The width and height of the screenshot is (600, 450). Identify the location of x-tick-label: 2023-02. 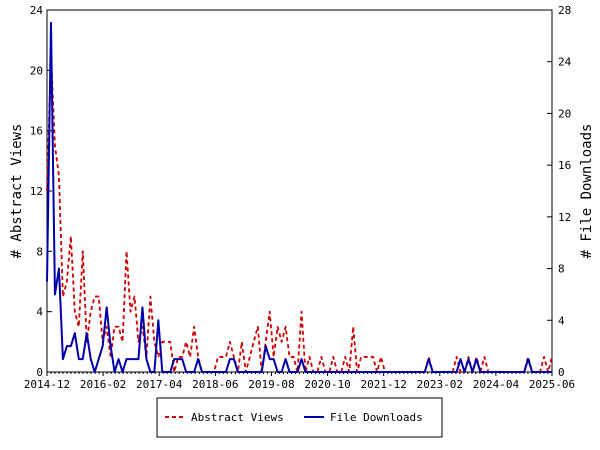
(440, 384).